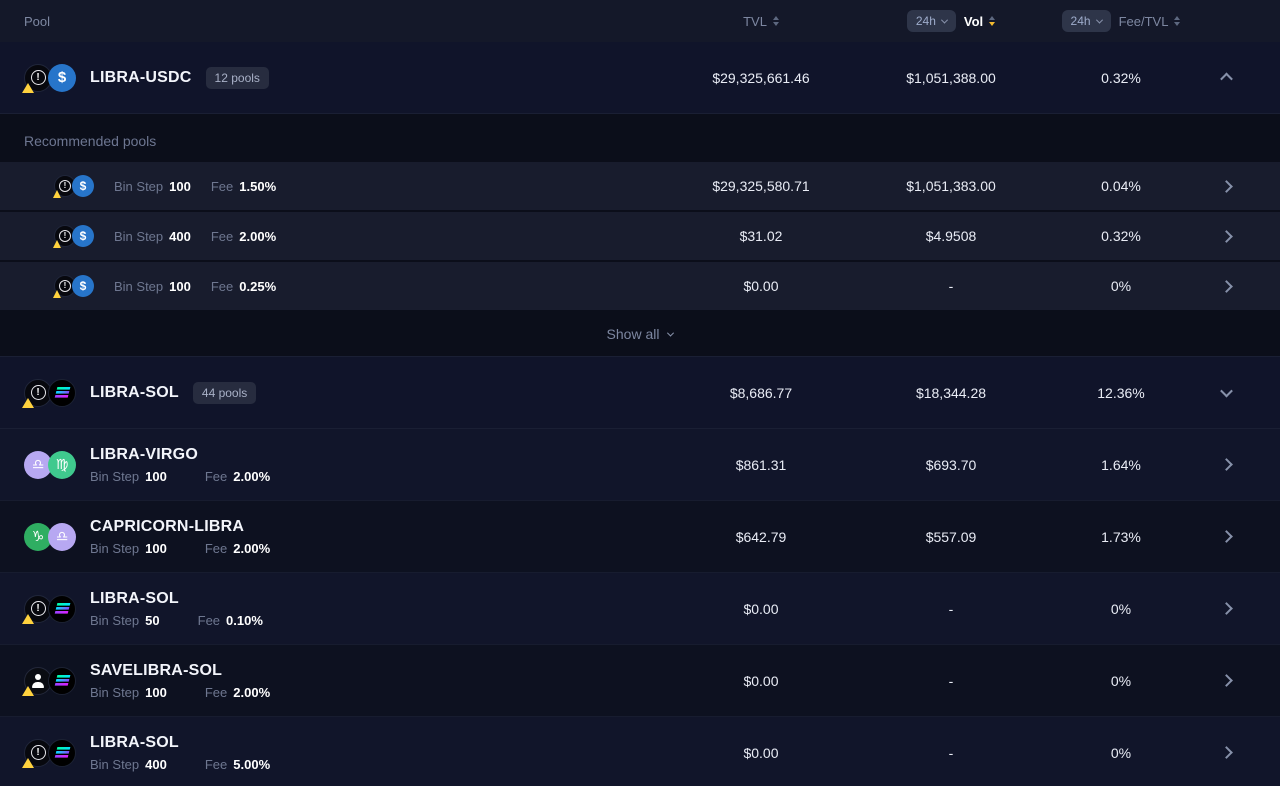 The image size is (1280, 786). What do you see at coordinates (761, 236) in the screenshot?
I see `tvl-value: $31.02` at bounding box center [761, 236].